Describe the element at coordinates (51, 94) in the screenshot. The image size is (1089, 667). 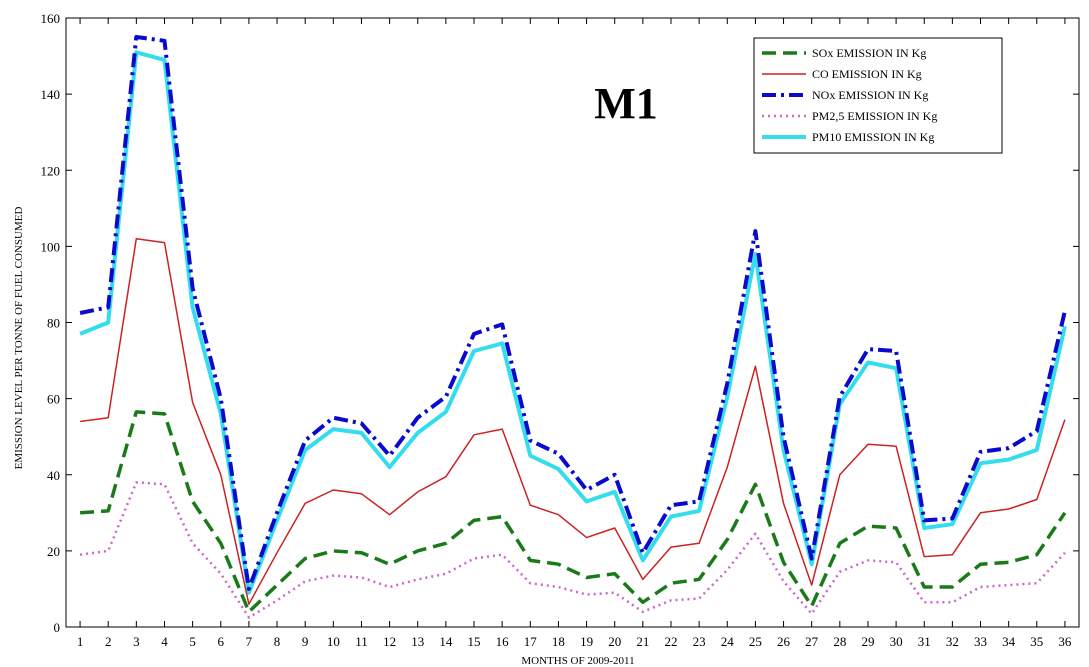
I see `y-tick-label: 140` at that location.